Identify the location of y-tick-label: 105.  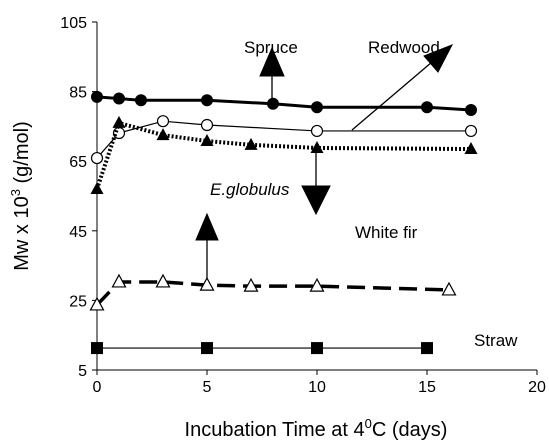
(73, 23).